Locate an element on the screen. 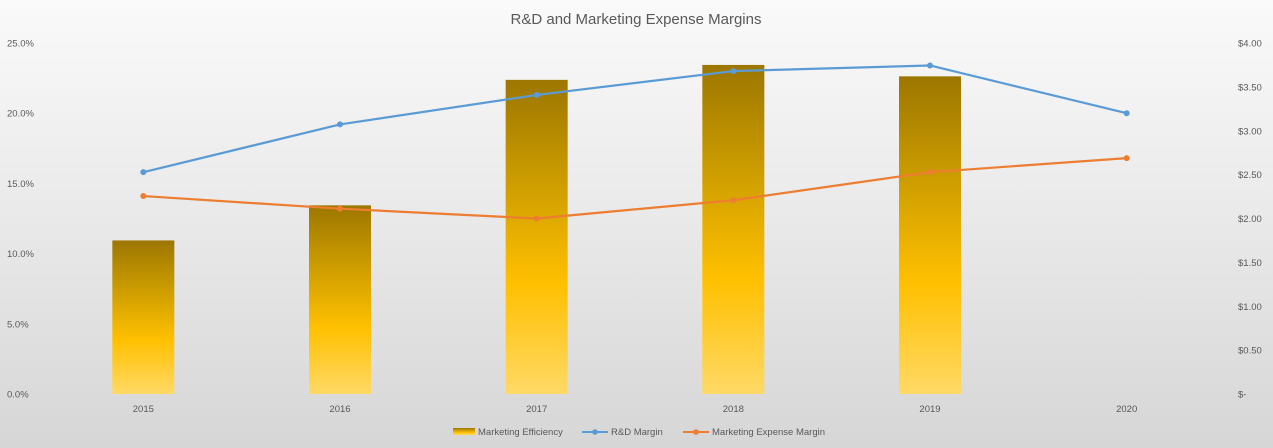  right-axis-tick-label: $3.50 is located at coordinates (1250, 87).